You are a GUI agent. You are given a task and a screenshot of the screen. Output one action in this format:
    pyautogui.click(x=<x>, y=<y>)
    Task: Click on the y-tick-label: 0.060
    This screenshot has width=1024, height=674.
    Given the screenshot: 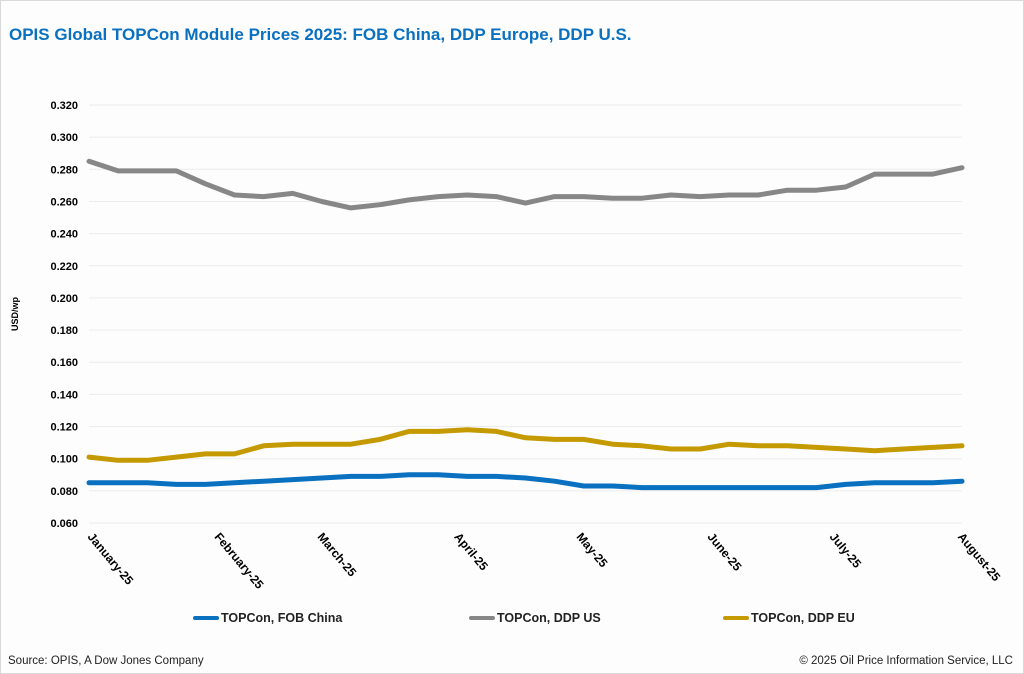 What is the action you would take?
    pyautogui.click(x=64, y=524)
    